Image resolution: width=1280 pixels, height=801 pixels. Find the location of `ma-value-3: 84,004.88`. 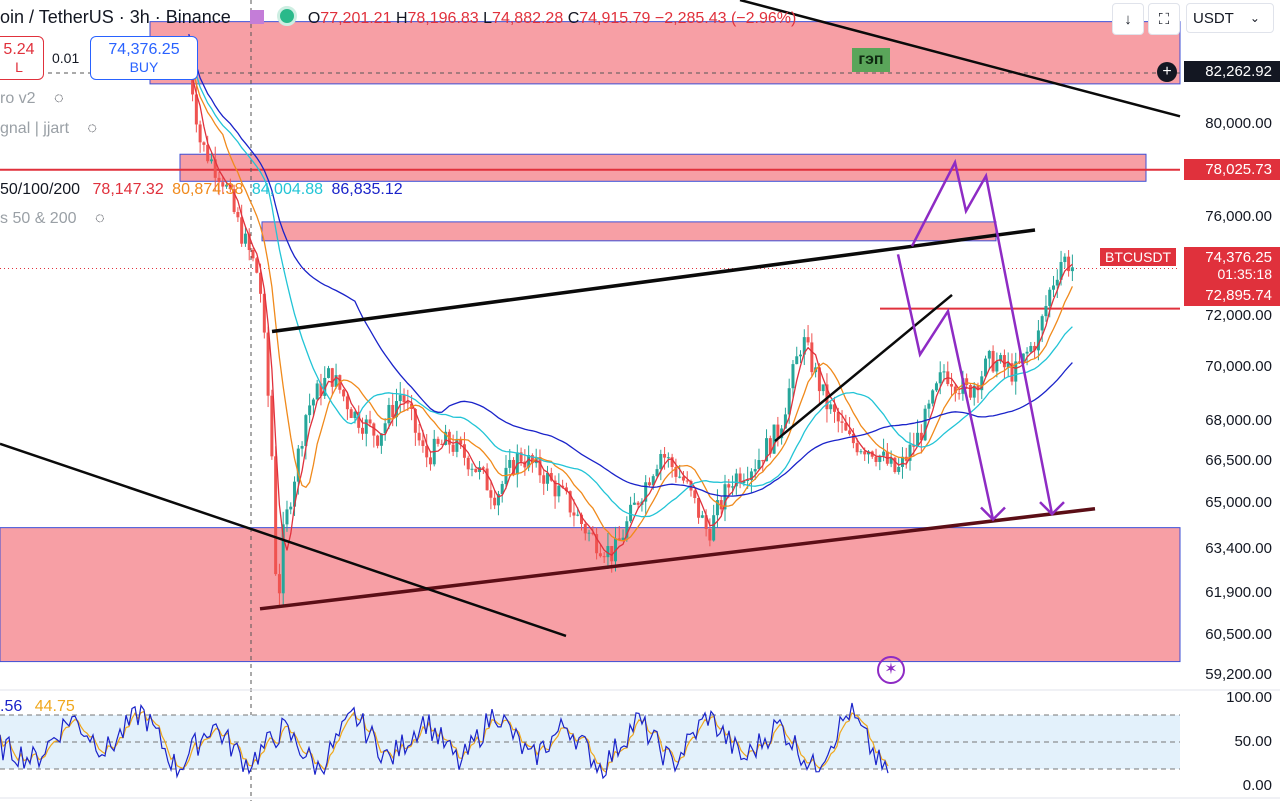

ma-value-3: 84,004.88 is located at coordinates (287, 189).